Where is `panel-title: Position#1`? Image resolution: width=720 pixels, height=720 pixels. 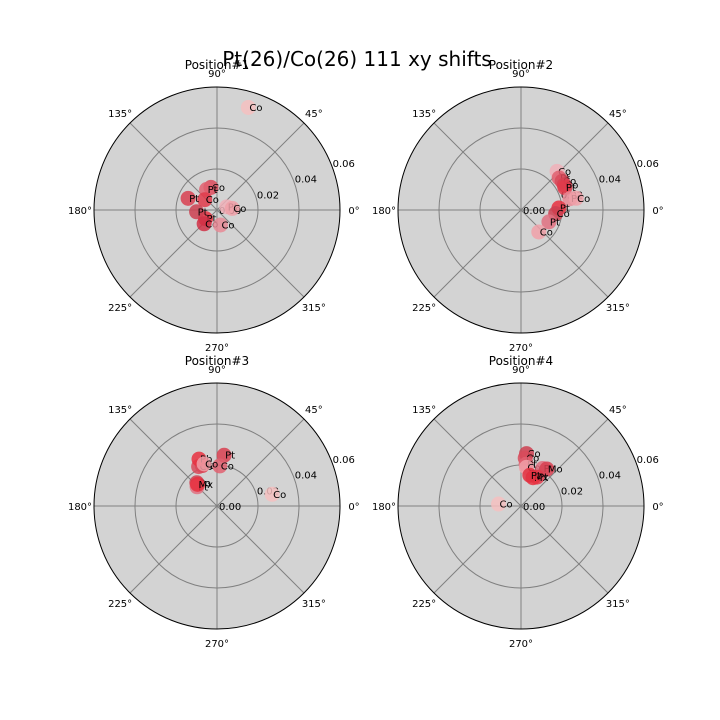 panel-title: Position#1 is located at coordinates (217, 65).